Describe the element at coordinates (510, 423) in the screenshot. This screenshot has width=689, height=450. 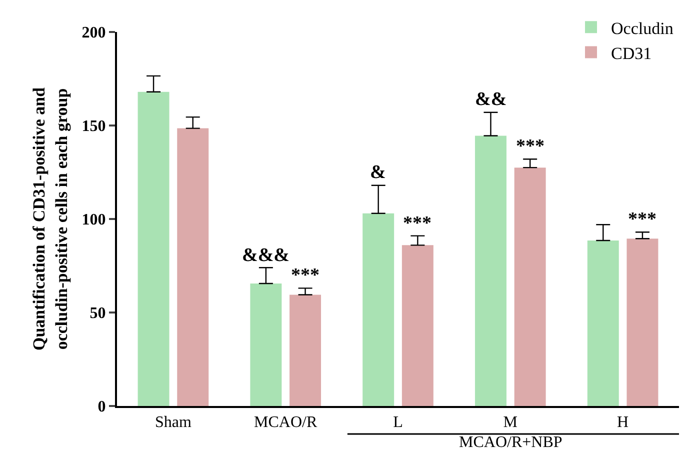
I see `x-tick-label: M` at that location.